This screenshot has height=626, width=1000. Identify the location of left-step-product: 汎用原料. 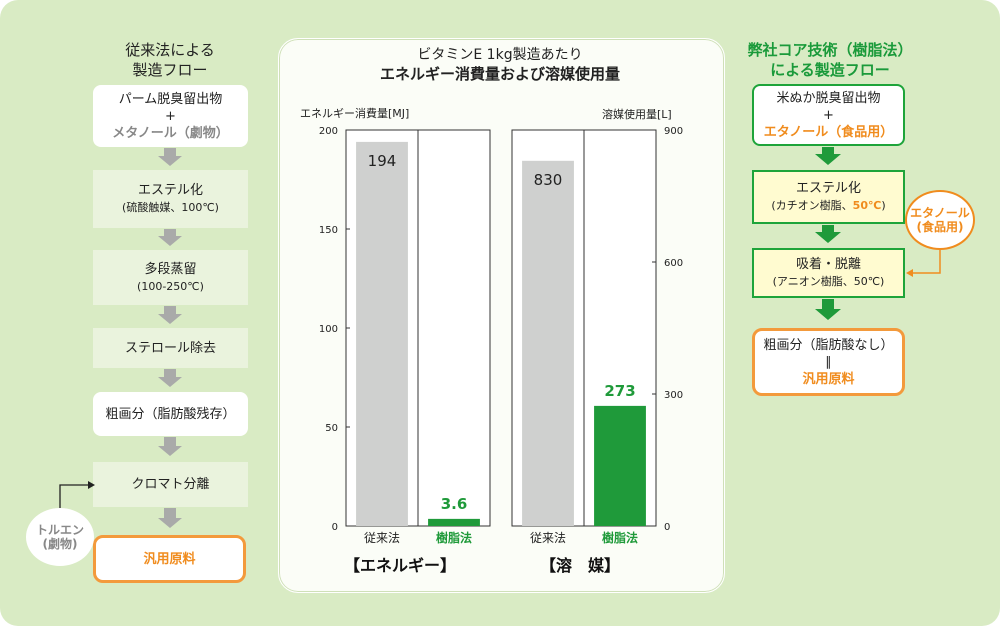
(169, 559).